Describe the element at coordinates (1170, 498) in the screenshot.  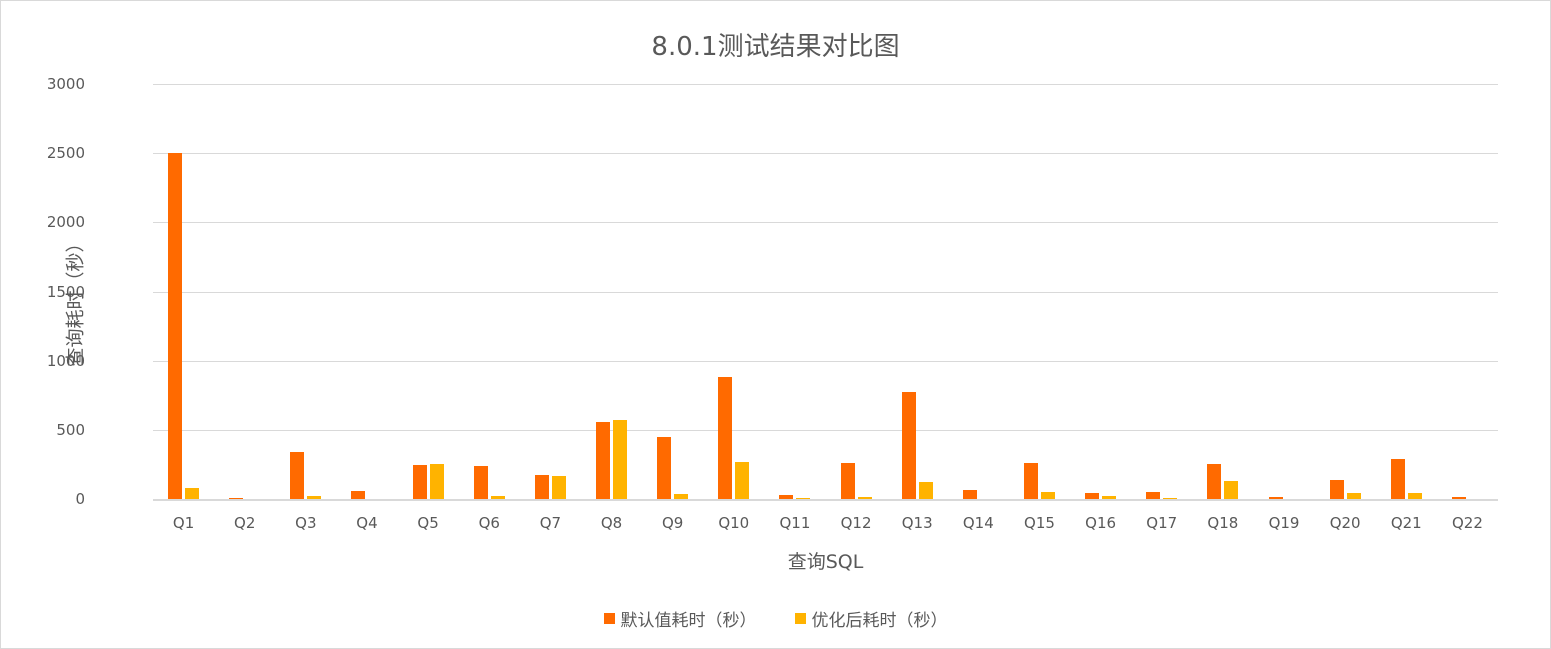
I see `bar-optimized-q17` at that location.